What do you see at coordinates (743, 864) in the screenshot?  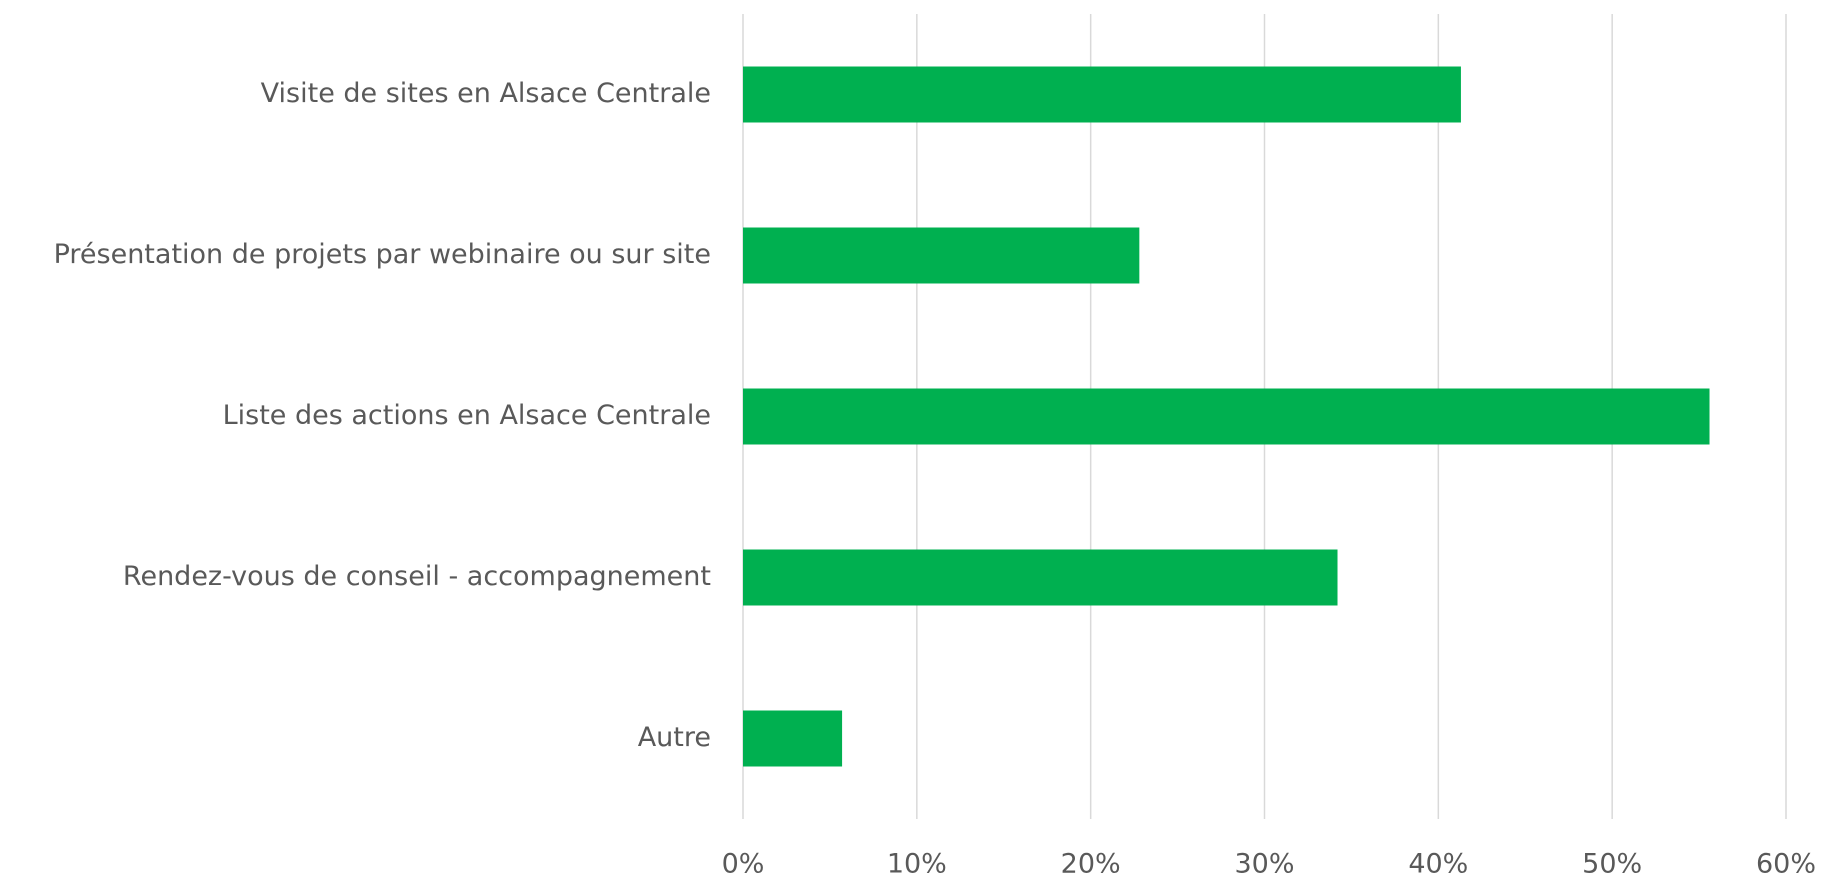 I see `x-tick-label: 0%` at bounding box center [743, 864].